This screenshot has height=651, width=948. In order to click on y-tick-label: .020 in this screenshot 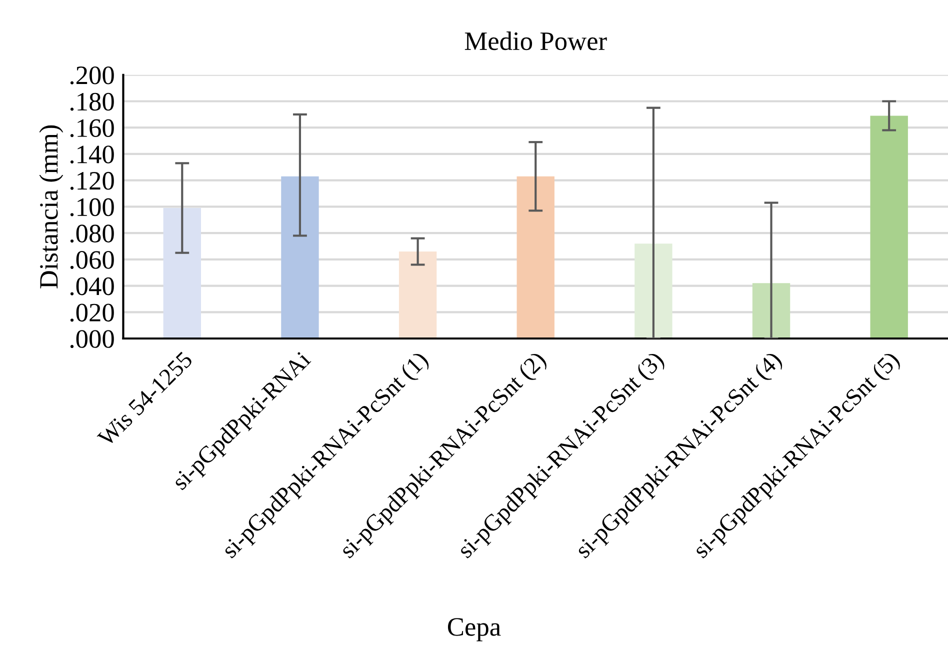, I will do `click(92, 313)`.